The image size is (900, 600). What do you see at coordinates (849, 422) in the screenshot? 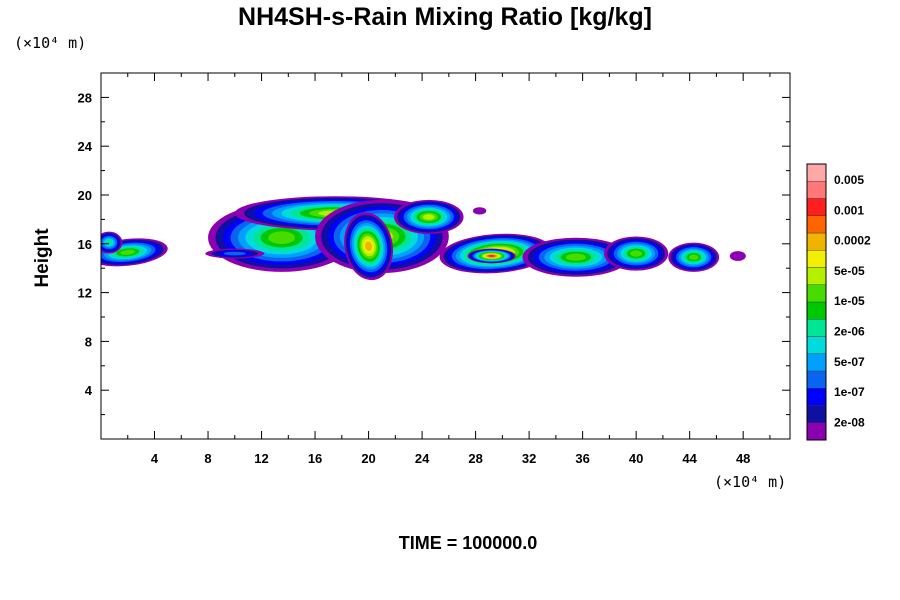
I see `legend-label: 2e-08` at bounding box center [849, 422].